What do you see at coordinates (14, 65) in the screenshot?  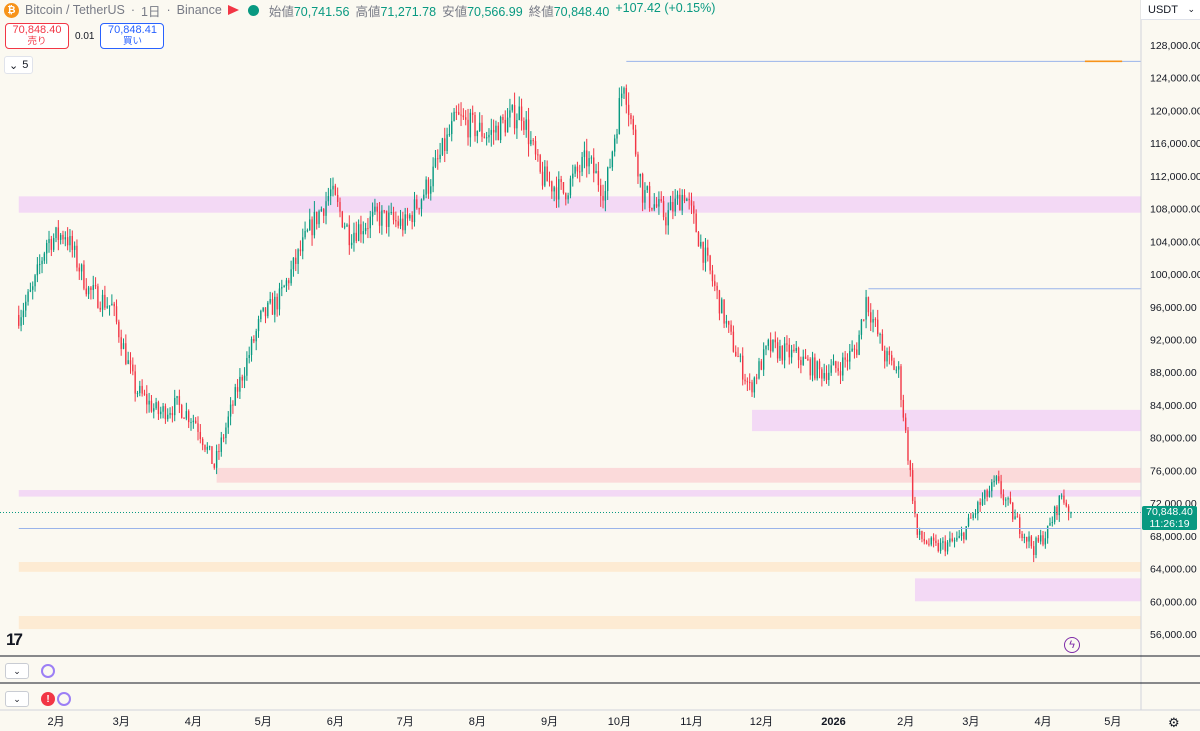 I see `chevron-down-icon: ⌄` at bounding box center [14, 65].